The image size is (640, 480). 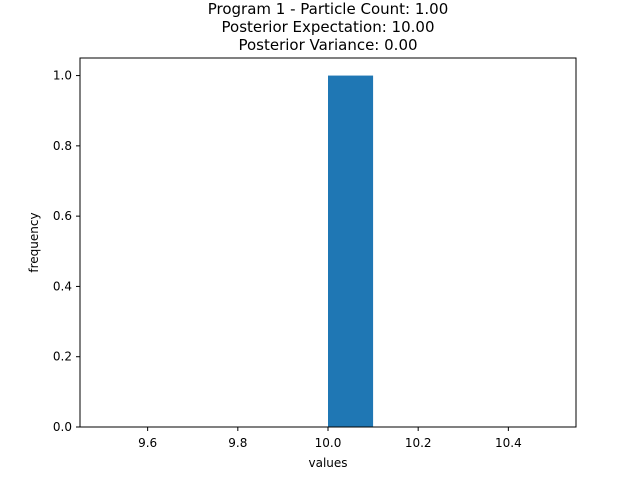 What do you see at coordinates (62, 76) in the screenshot?
I see `y-tick-label: 1.0` at bounding box center [62, 76].